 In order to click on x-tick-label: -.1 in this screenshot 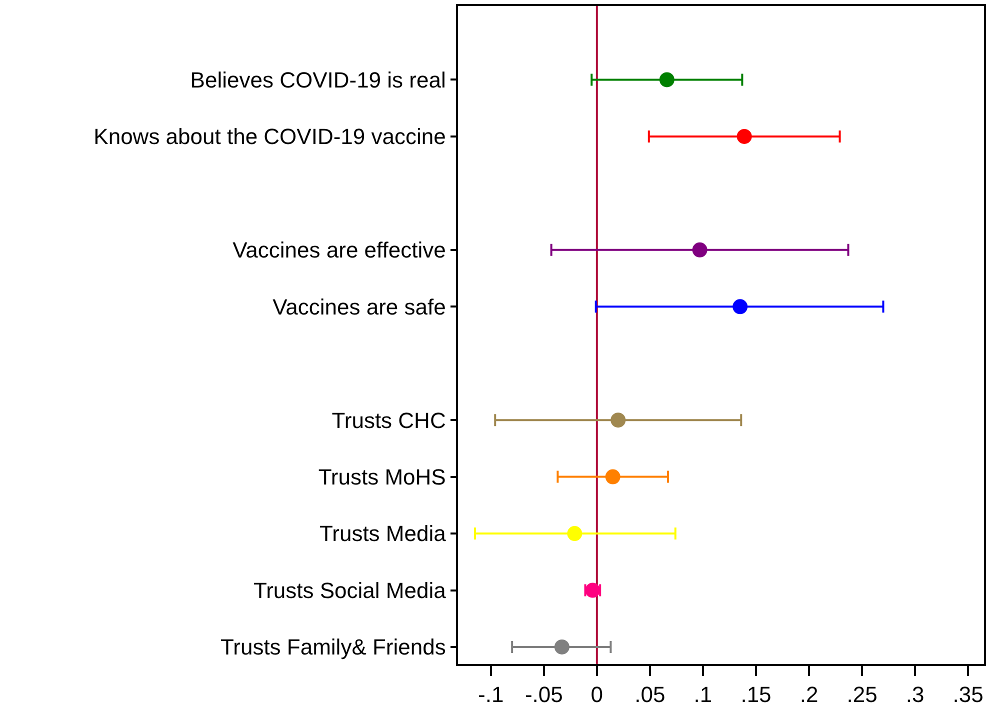, I will do `click(491, 695)`.